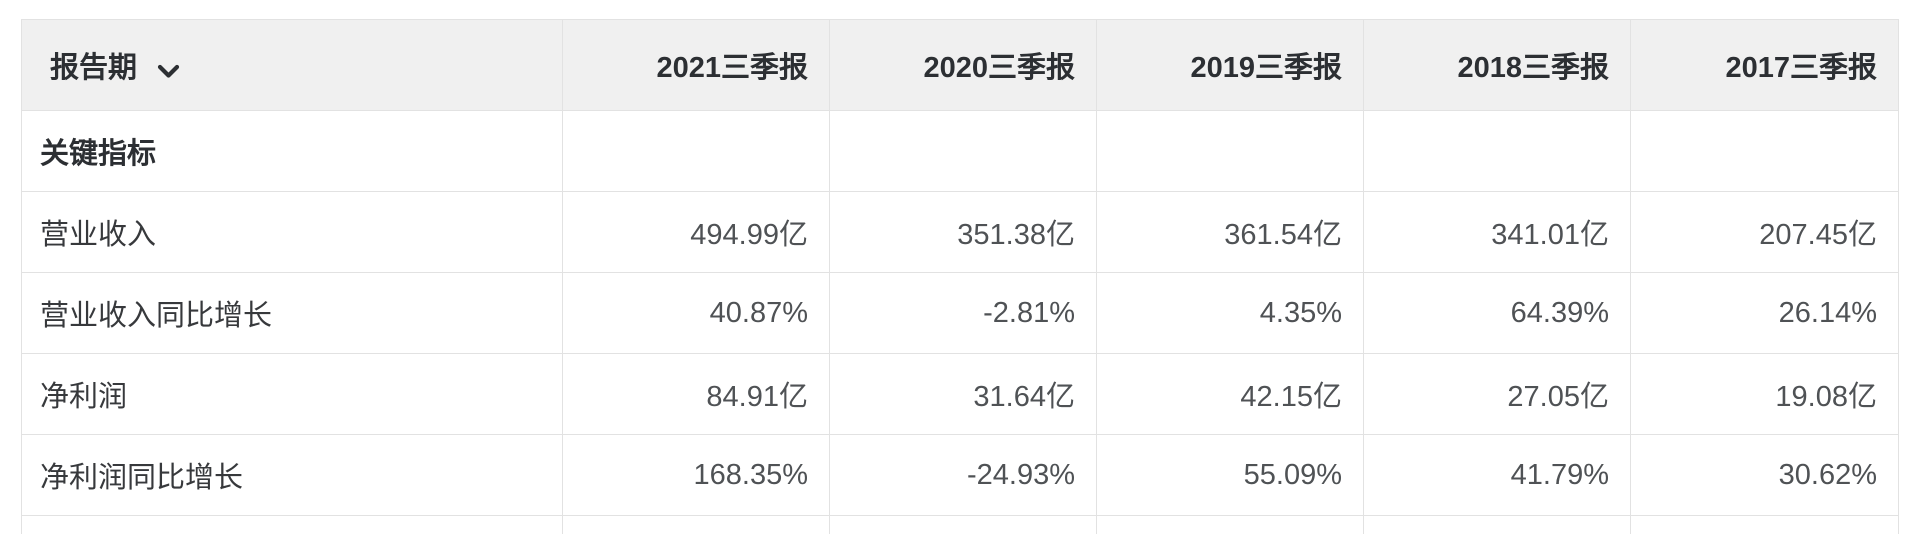  Describe the element at coordinates (292, 232) in the screenshot. I see `row-label: 营业收入` at that location.